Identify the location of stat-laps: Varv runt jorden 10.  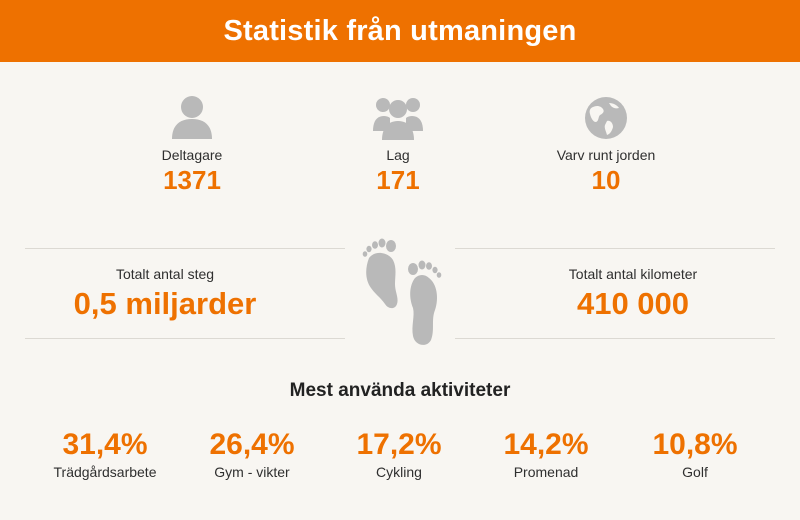
(606, 145).